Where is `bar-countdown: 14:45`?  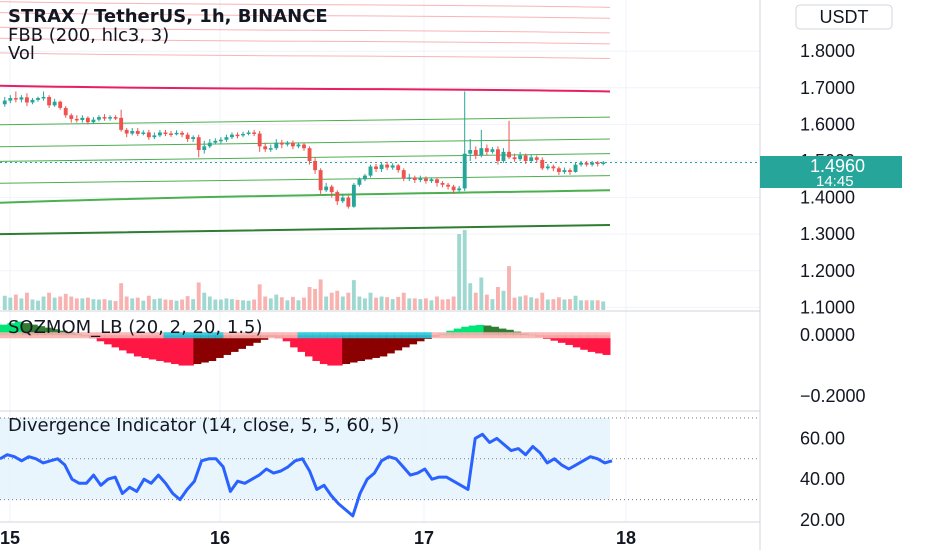 bar-countdown: 14:45 is located at coordinates (835, 181).